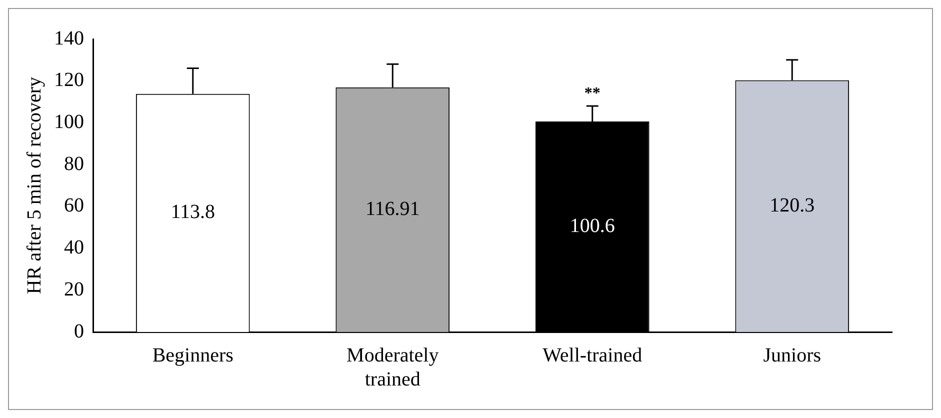  What do you see at coordinates (69, 38) in the screenshot?
I see `y-tick-label: 140` at bounding box center [69, 38].